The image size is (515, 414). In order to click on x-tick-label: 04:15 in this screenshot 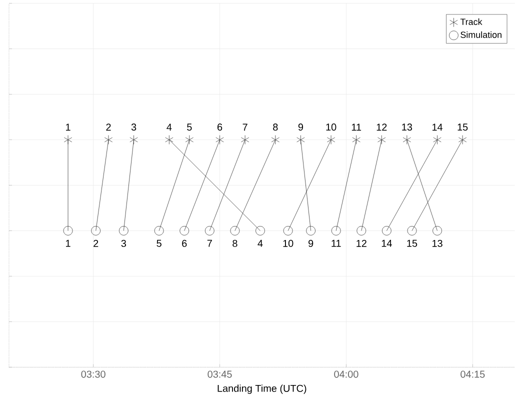, I will do `click(472, 374)`.